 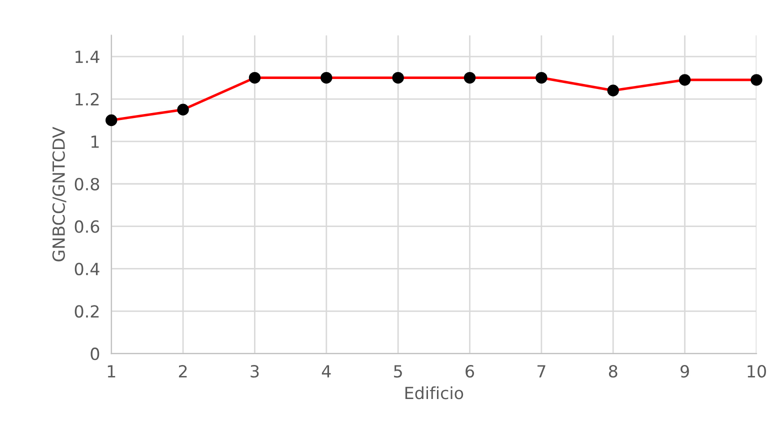 I want to click on y-tick-label: 1.4, so click(x=88, y=56).